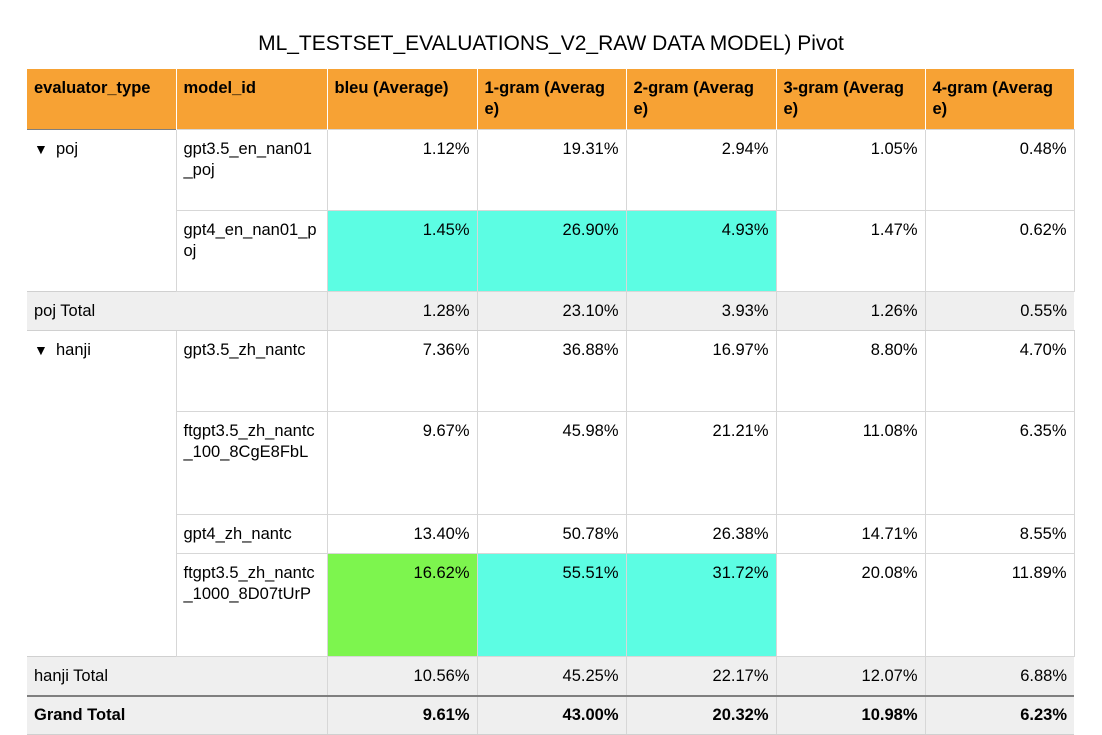  What do you see at coordinates (551, 170) in the screenshot?
I see `gram1-cell: 19.31%` at bounding box center [551, 170].